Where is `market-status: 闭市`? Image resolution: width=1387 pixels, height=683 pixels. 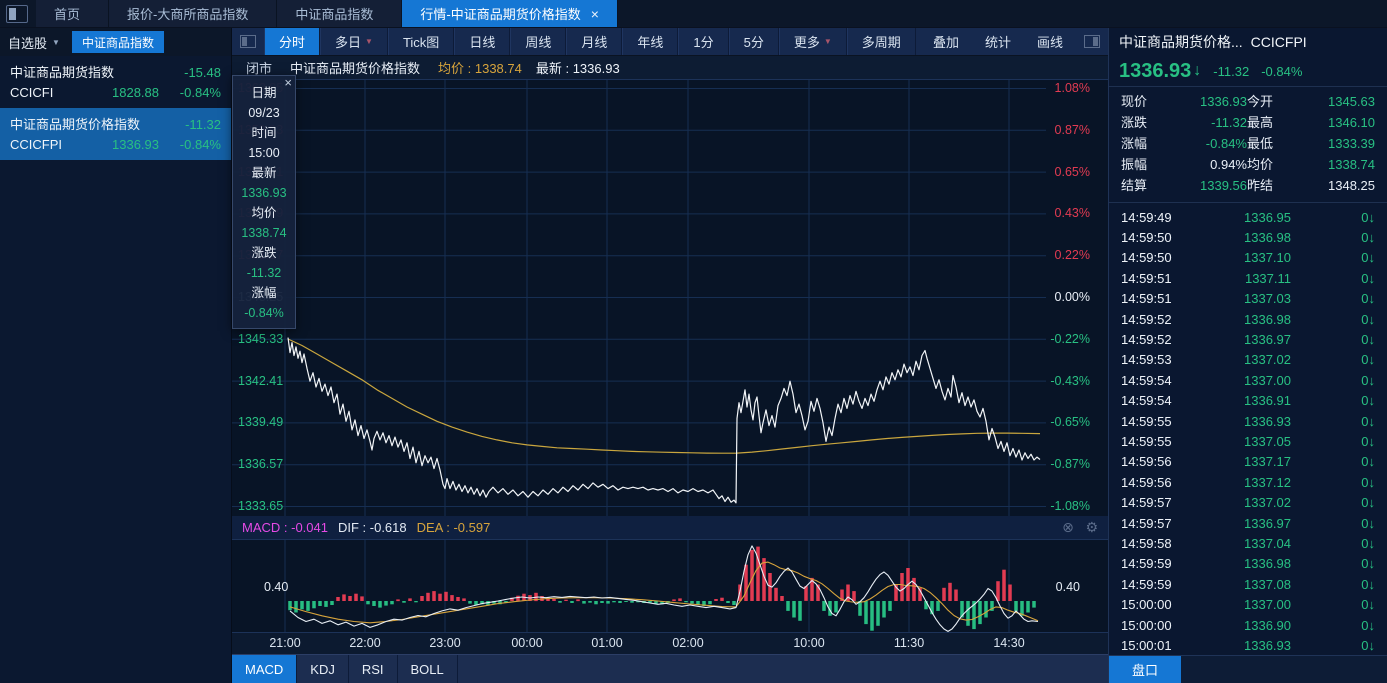
market-status: 闭市 is located at coordinates (259, 68).